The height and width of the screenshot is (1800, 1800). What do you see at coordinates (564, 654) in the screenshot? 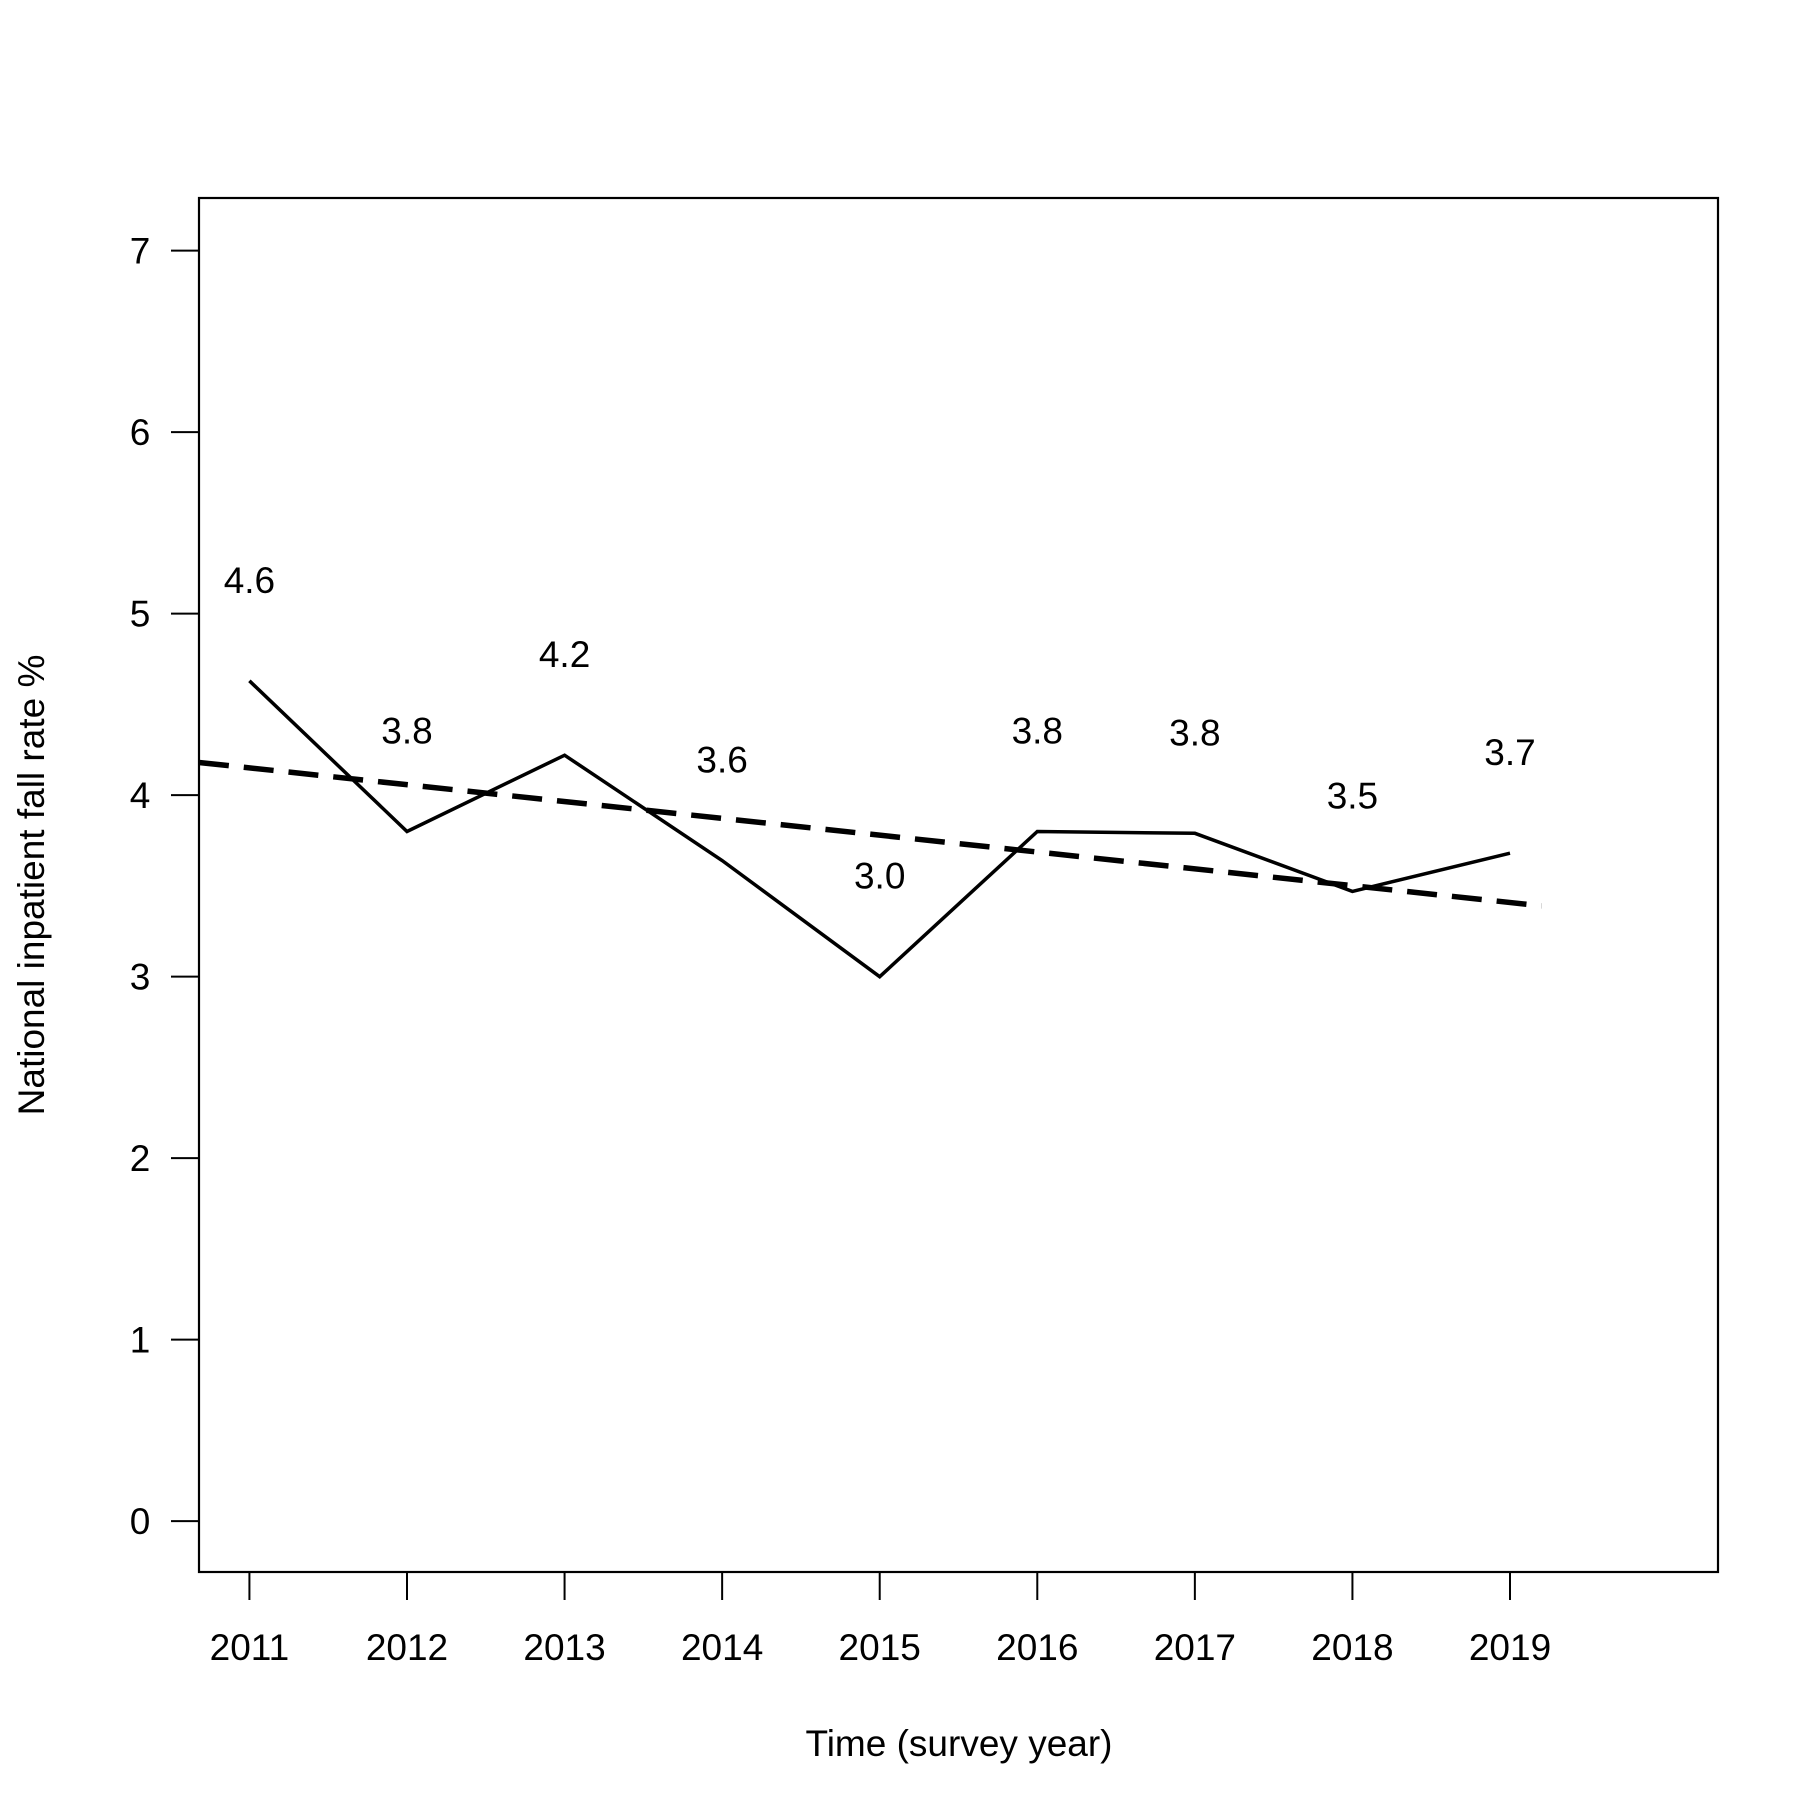
I see `data-label: 4.2` at bounding box center [564, 654].